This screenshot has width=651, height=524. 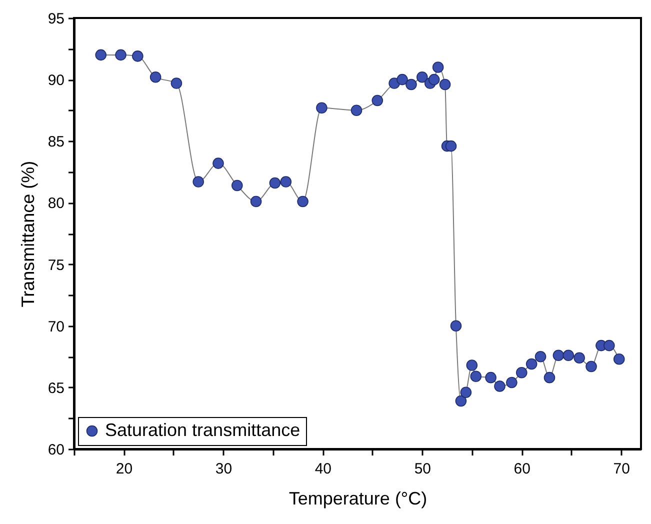 I want to click on y-tick-label: 75, so click(x=56, y=265).